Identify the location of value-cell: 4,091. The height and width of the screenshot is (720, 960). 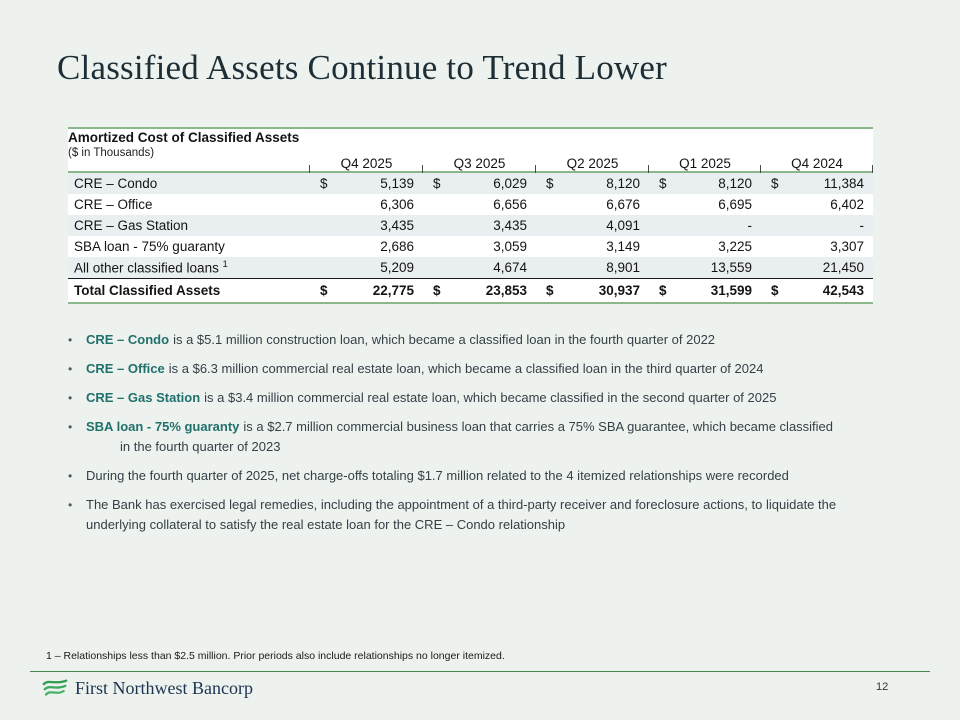
(623, 225).